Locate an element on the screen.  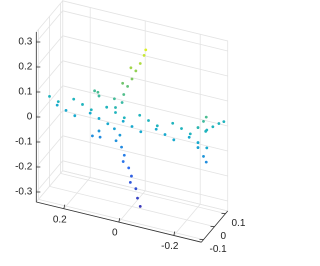
z-tick-label: -0.1 is located at coordinates (24, 142).